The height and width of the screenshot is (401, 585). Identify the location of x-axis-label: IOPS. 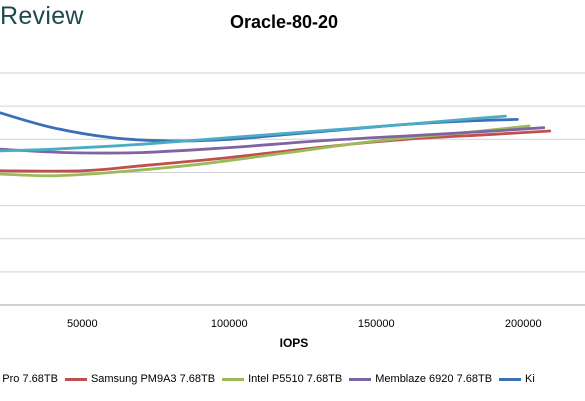
(294, 343).